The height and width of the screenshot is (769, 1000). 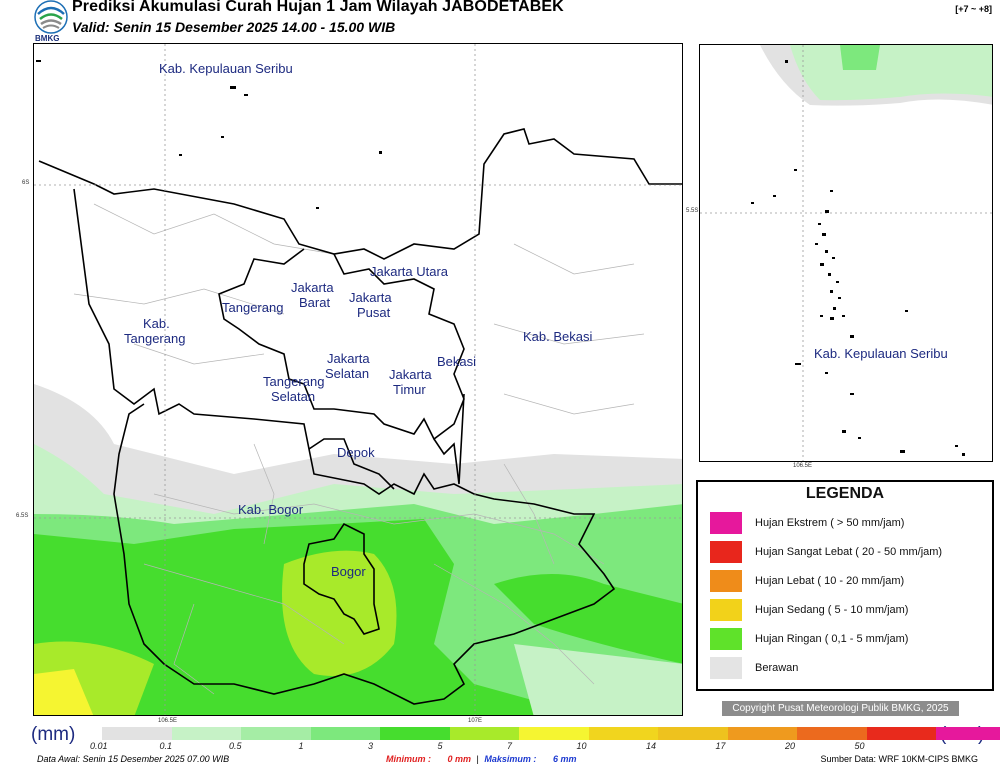 I want to click on legend-swatch-ekstrem, so click(x=726, y=523).